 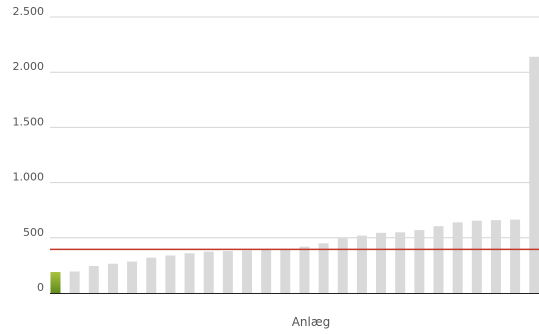 What do you see at coordinates (29, 11) in the screenshot?
I see `y-tick-label: 2.500` at bounding box center [29, 11].